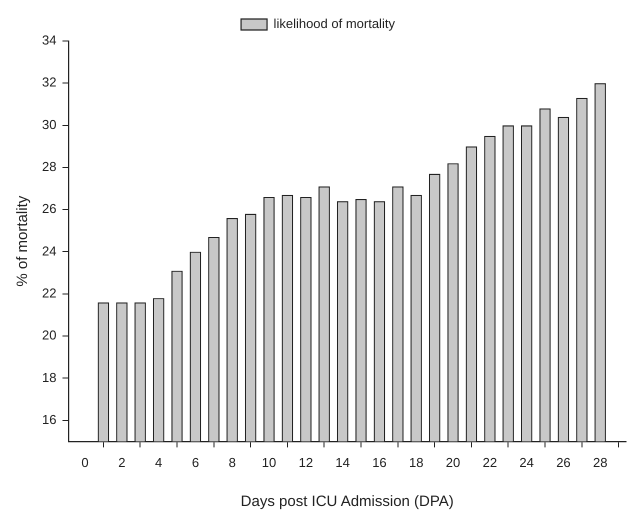 The height and width of the screenshot is (525, 630). Describe the element at coordinates (85, 462) in the screenshot. I see `x-tick-label: 0` at that location.